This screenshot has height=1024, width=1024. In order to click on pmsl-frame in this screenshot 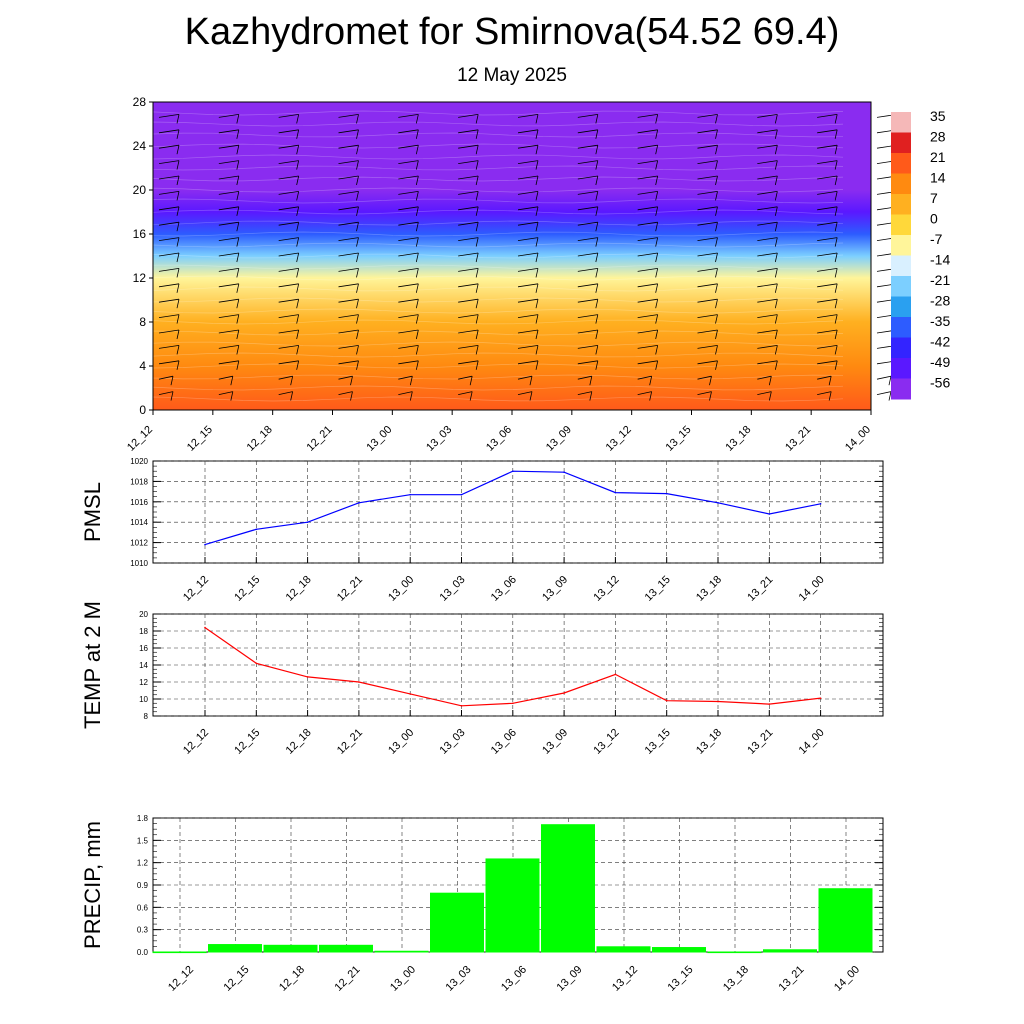, I will do `click(518, 512)`.